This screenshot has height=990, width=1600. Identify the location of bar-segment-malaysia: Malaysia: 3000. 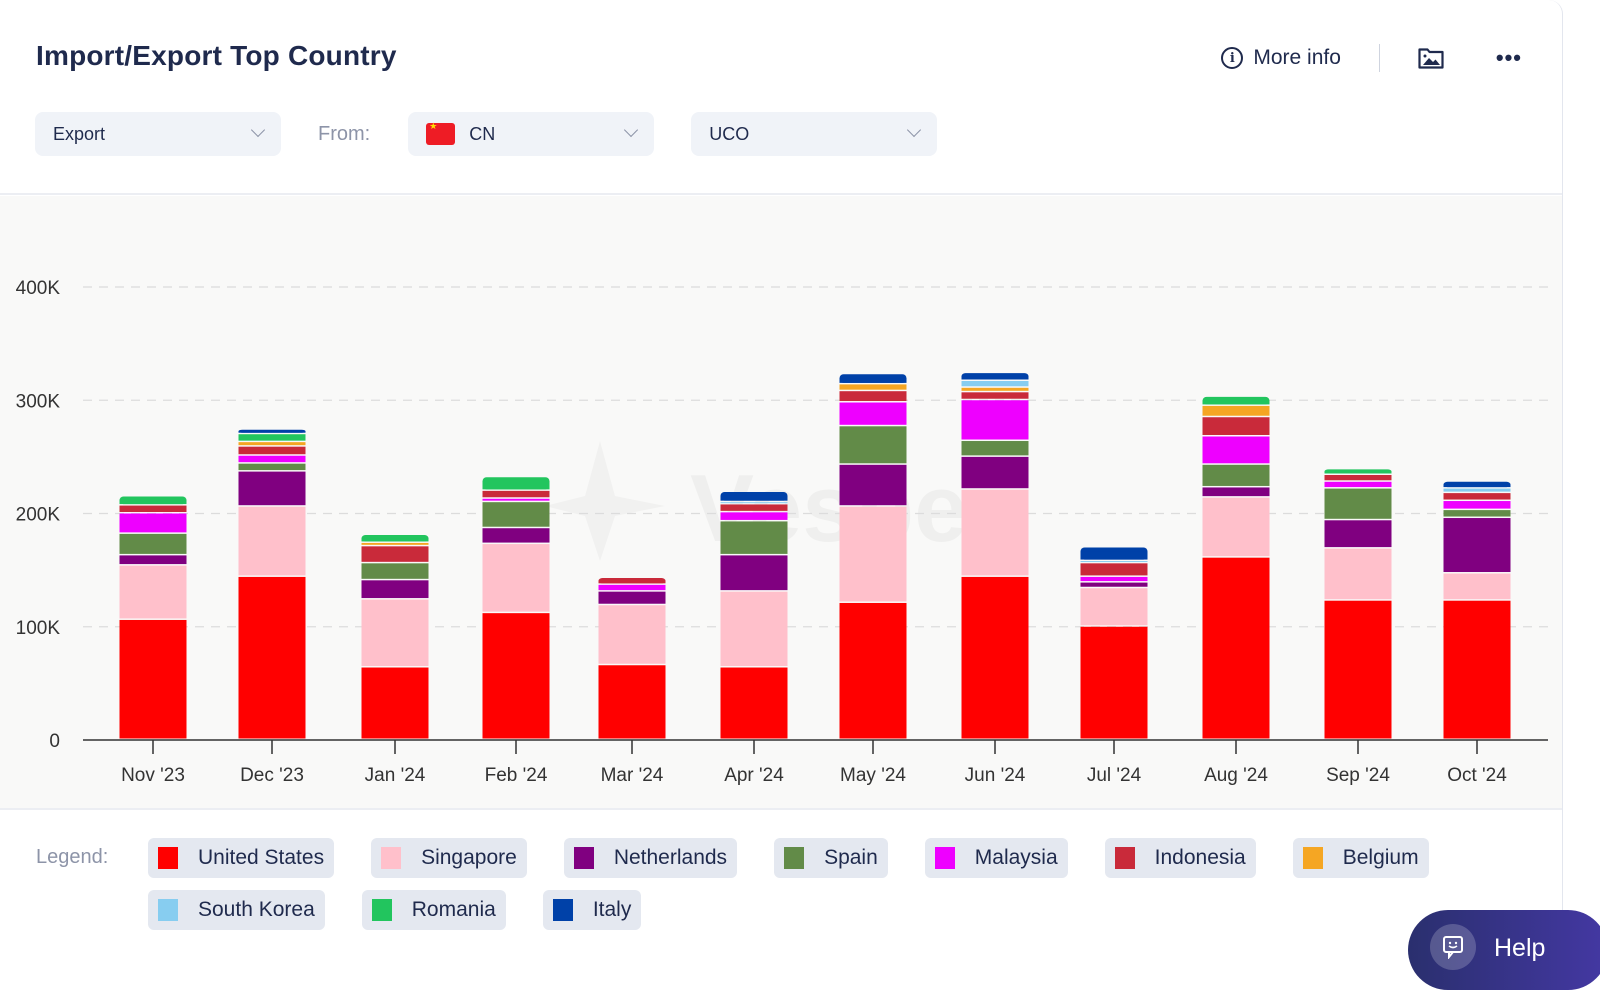
(516, 499).